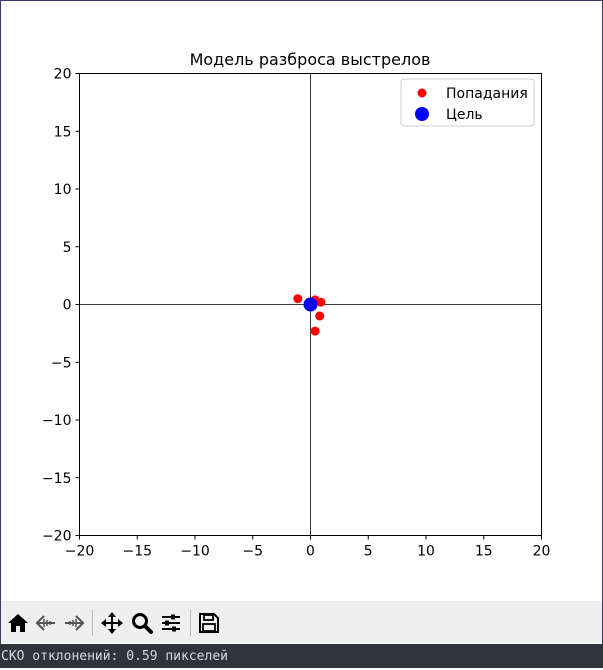  What do you see at coordinates (464, 115) in the screenshot?
I see `legend-label: Цель` at bounding box center [464, 115].